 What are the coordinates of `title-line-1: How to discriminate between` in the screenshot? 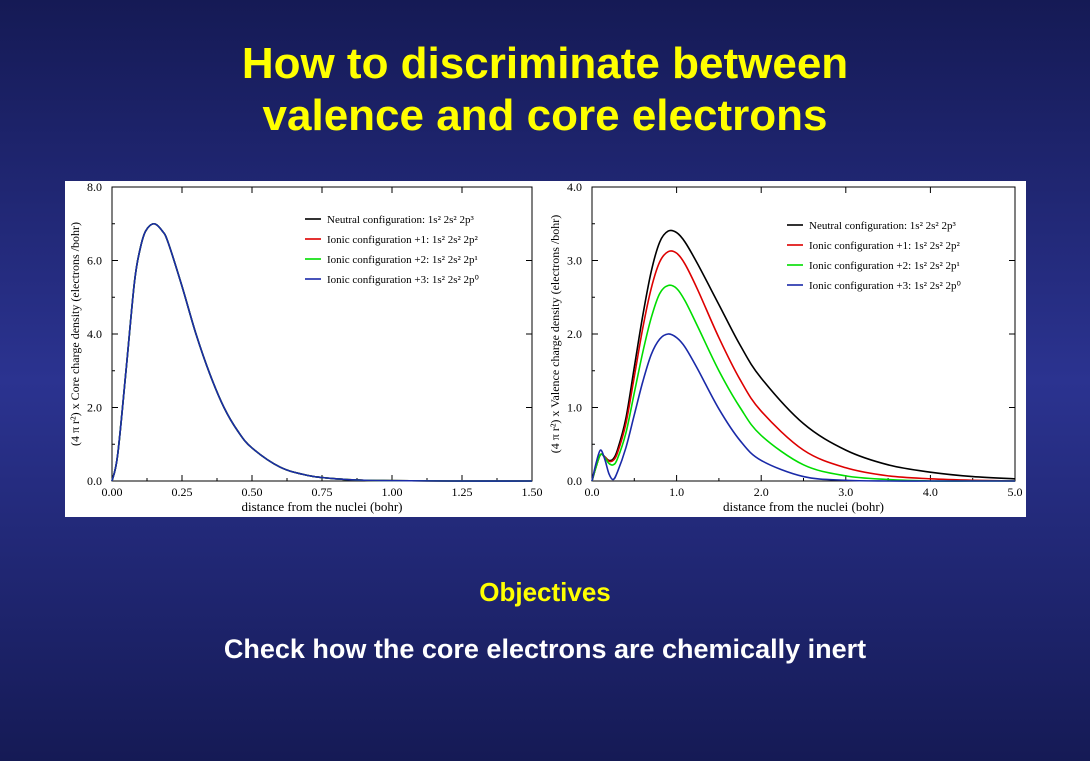 It's located at (545, 63).